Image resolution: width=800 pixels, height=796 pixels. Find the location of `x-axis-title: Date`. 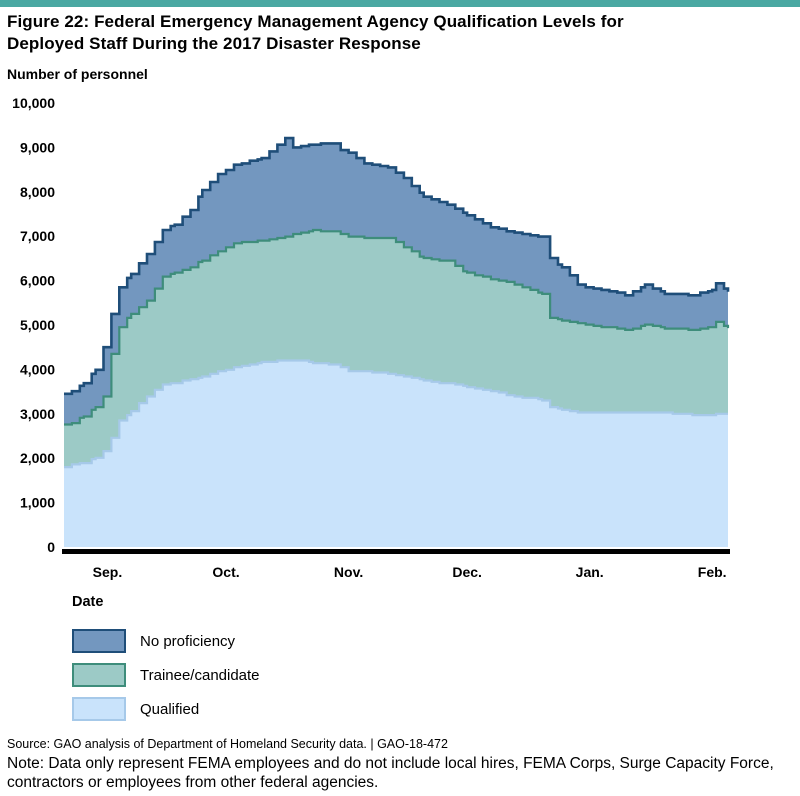

x-axis-title: Date is located at coordinates (87, 602).